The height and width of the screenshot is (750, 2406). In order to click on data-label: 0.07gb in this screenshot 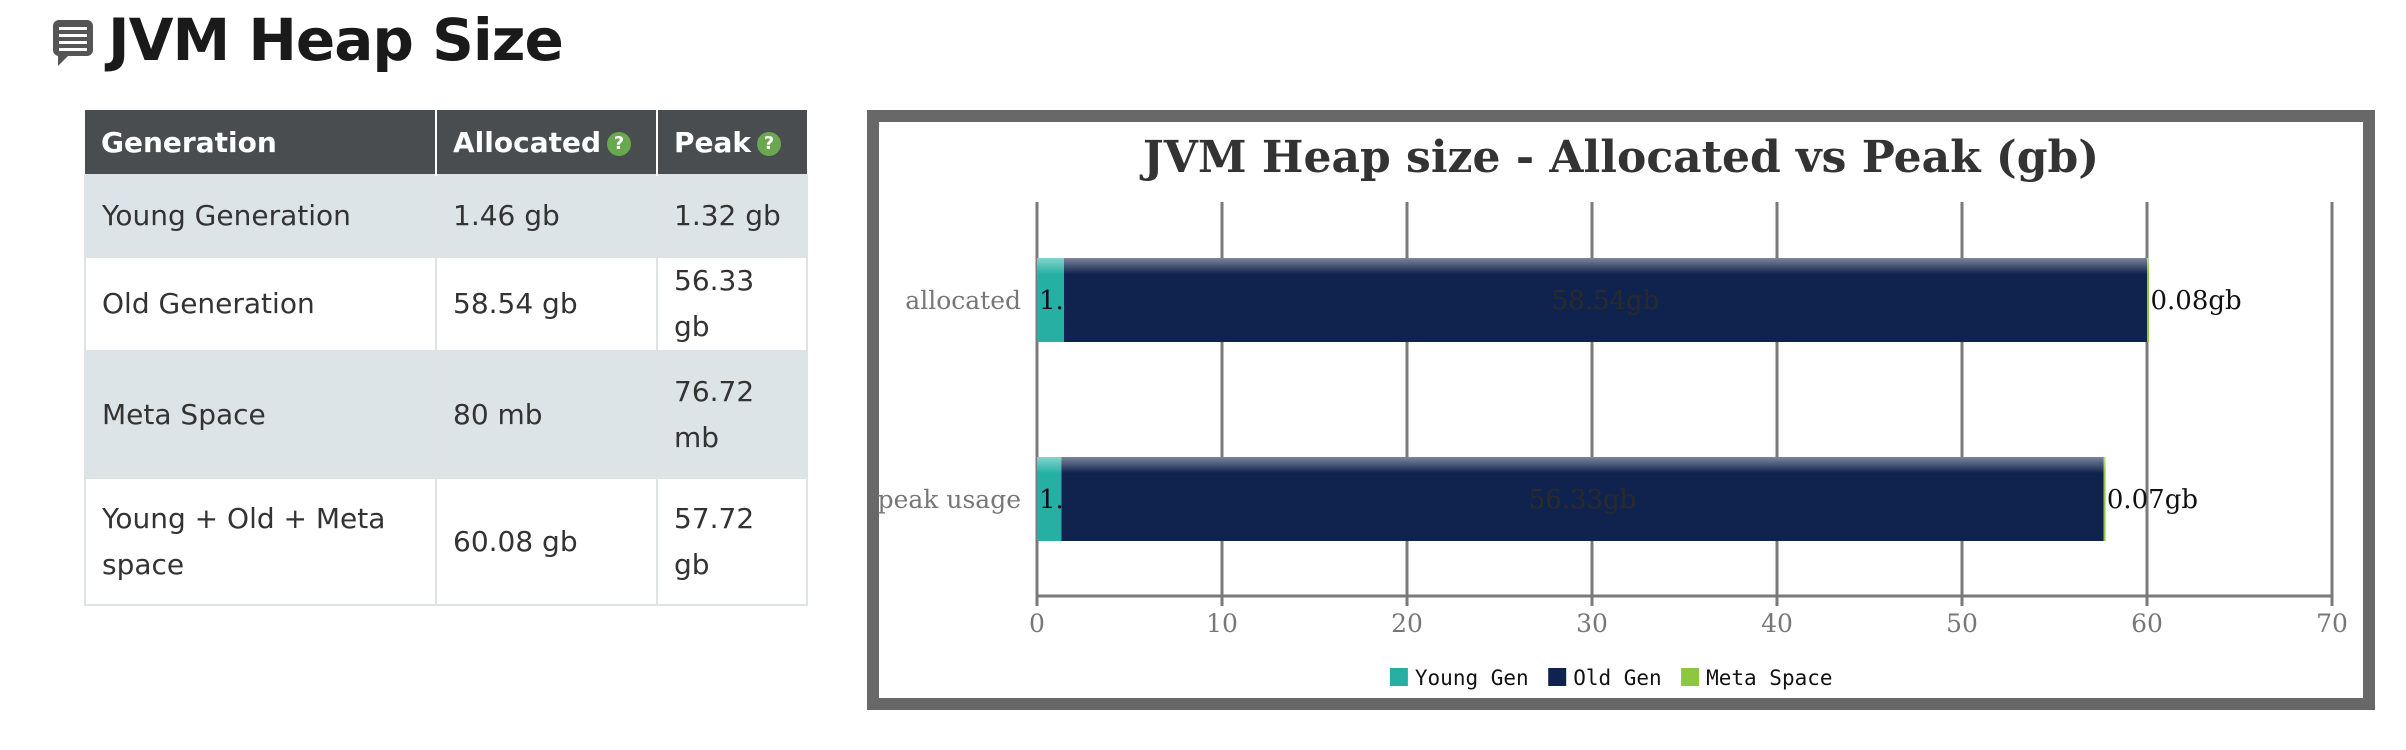, I will do `click(2152, 500)`.